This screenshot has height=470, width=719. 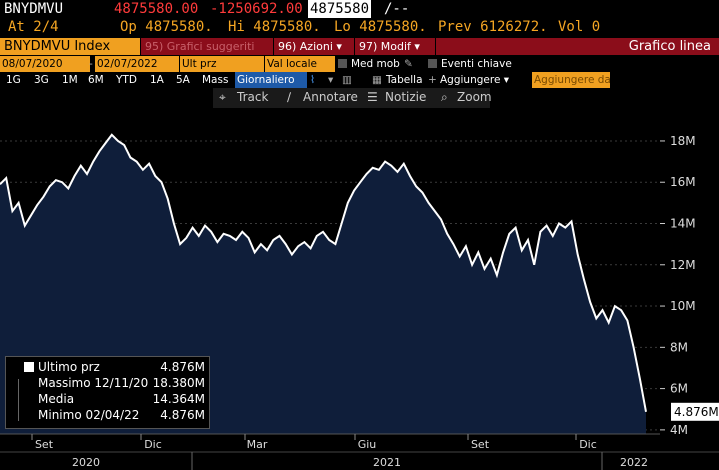 I want to click on y-tick-label: 8M, so click(x=679, y=347).